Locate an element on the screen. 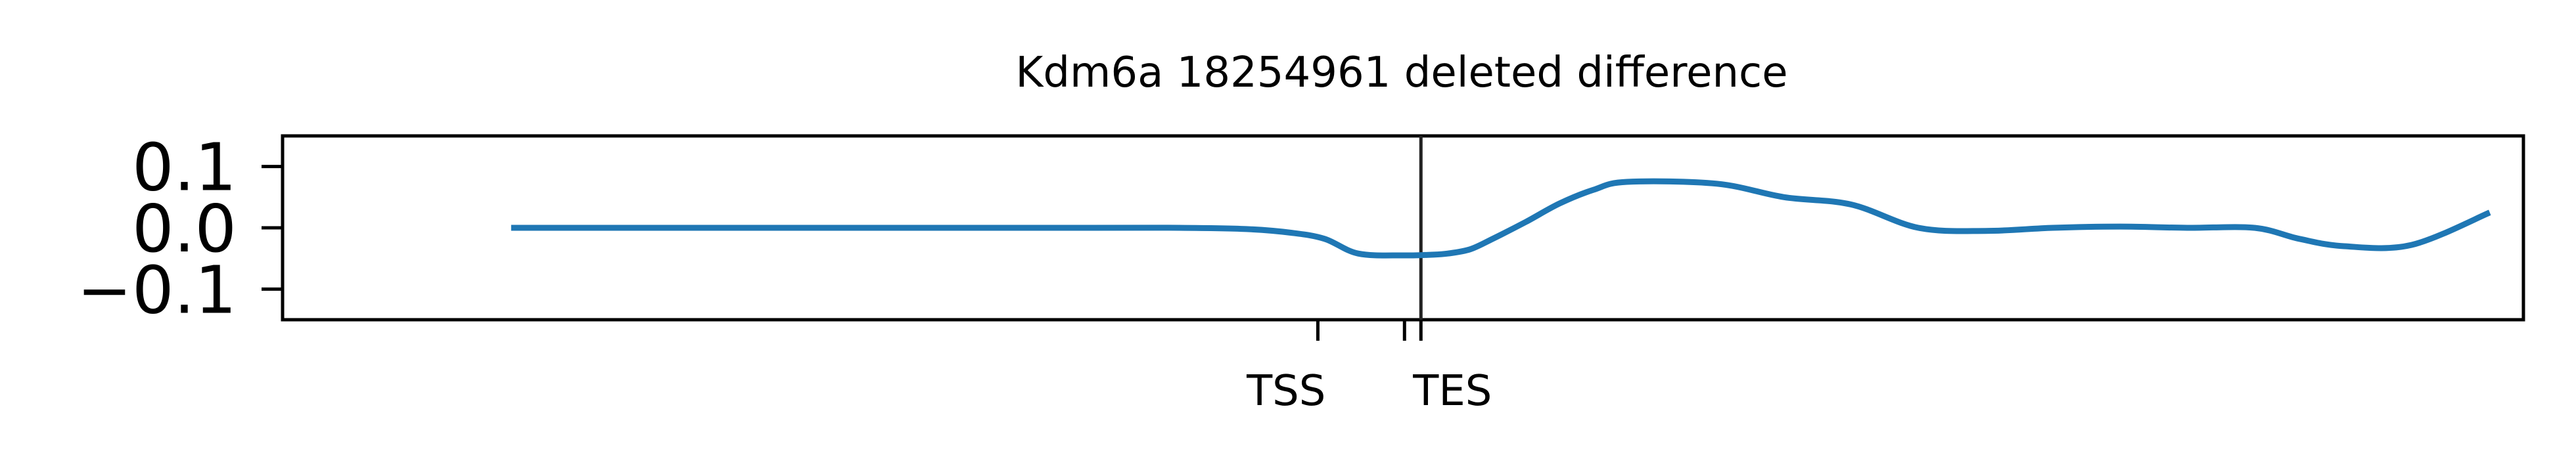  series-line is located at coordinates (1501, 218).